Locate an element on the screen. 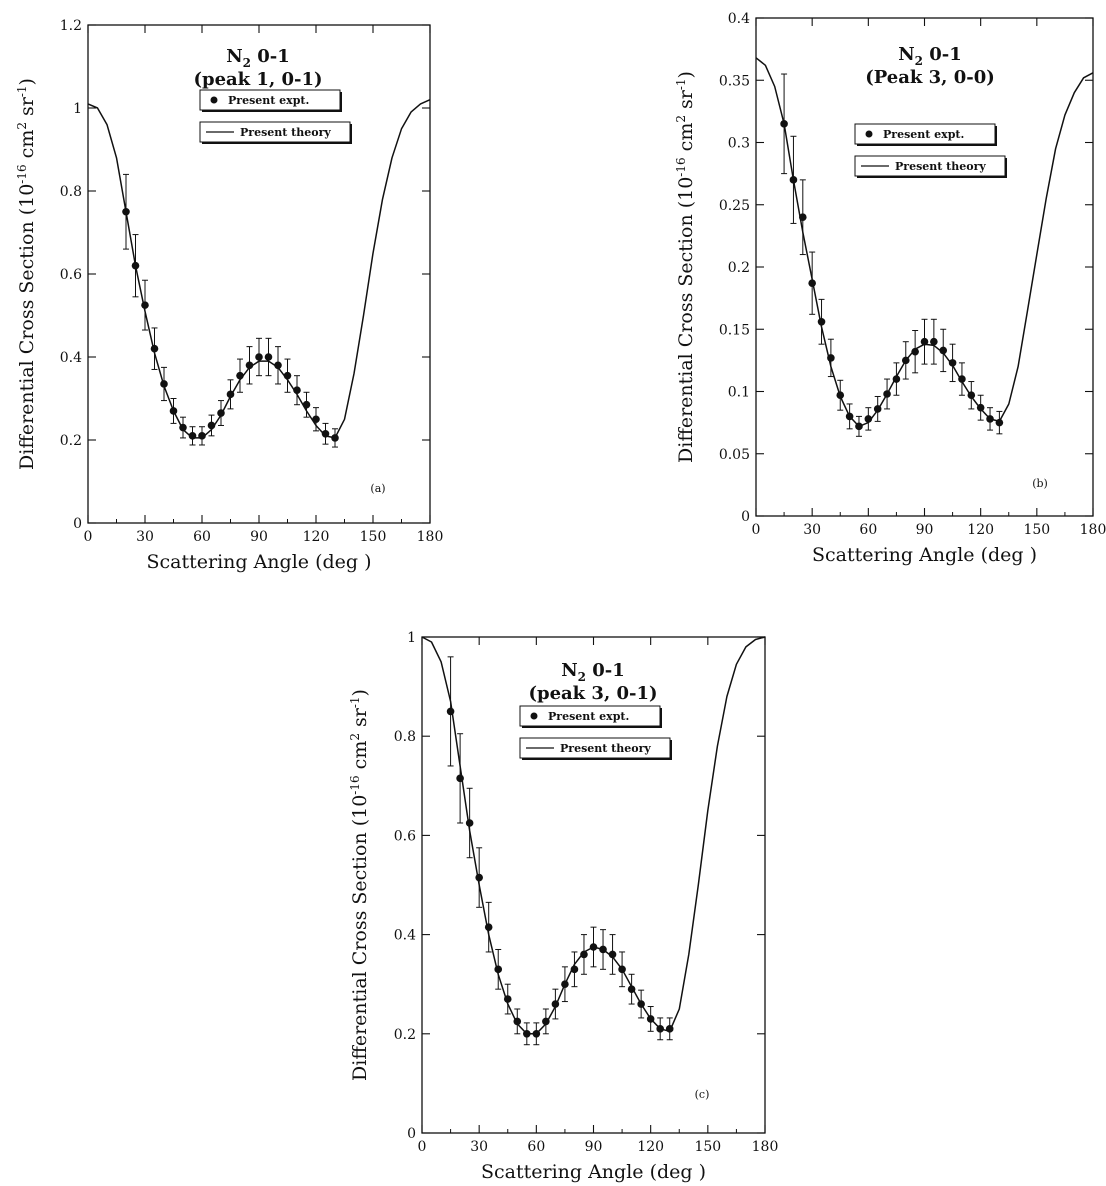  legend-theory-label: Present theory is located at coordinates (285, 132).